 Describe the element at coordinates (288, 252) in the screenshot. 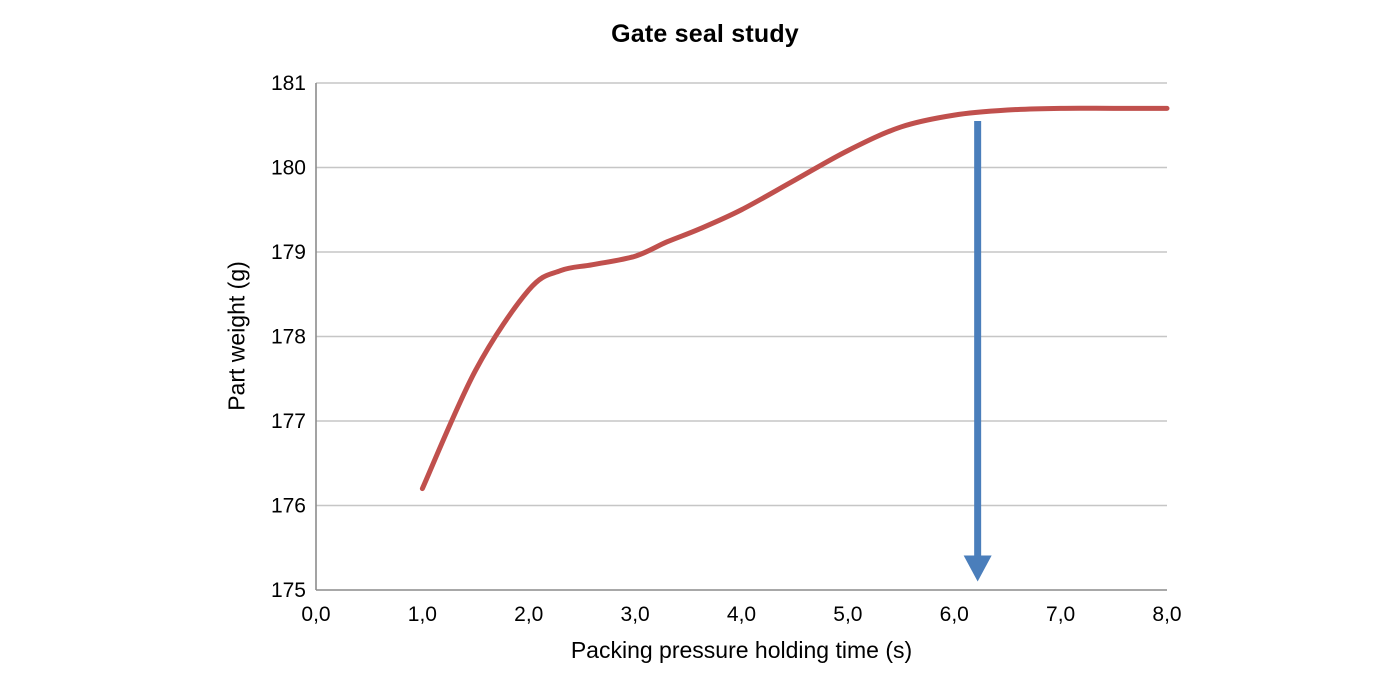

I see `y-tick-label: 179` at that location.